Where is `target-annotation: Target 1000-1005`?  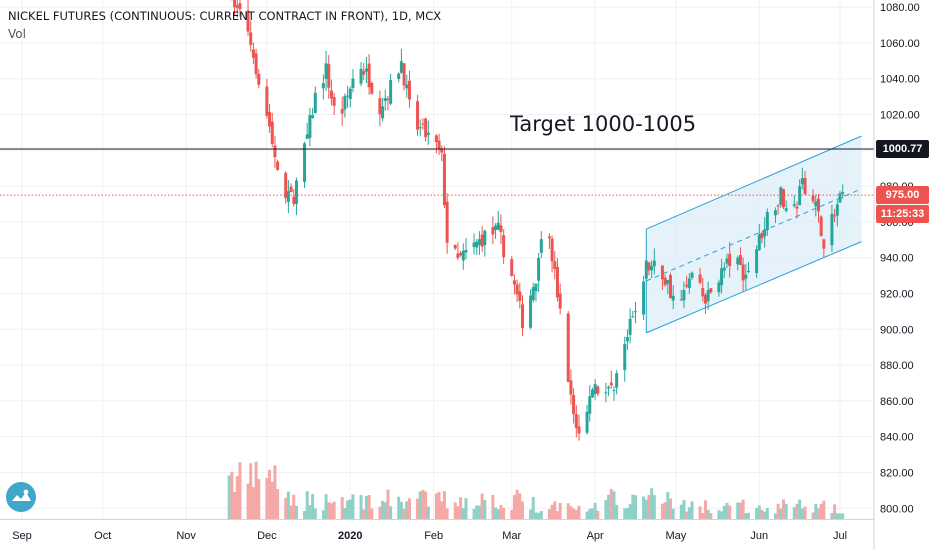
target-annotation: Target 1000-1005 is located at coordinates (603, 124).